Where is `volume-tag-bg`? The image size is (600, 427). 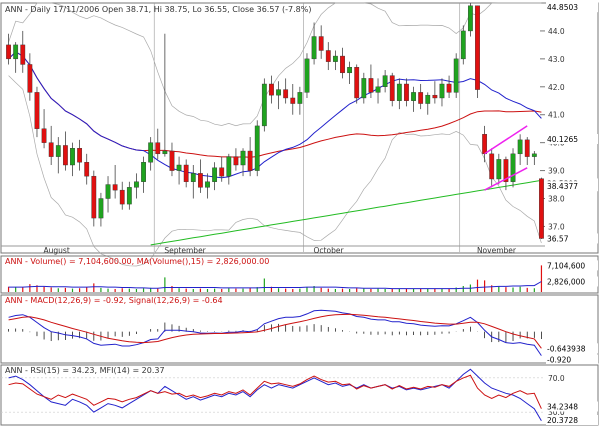 volume-tag-bg is located at coordinates (572, 265).